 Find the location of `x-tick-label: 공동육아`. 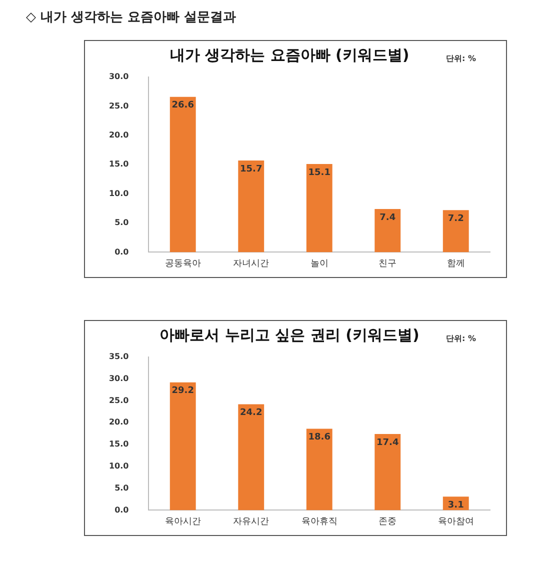

x-tick-label: 공동육아 is located at coordinates (182, 263).